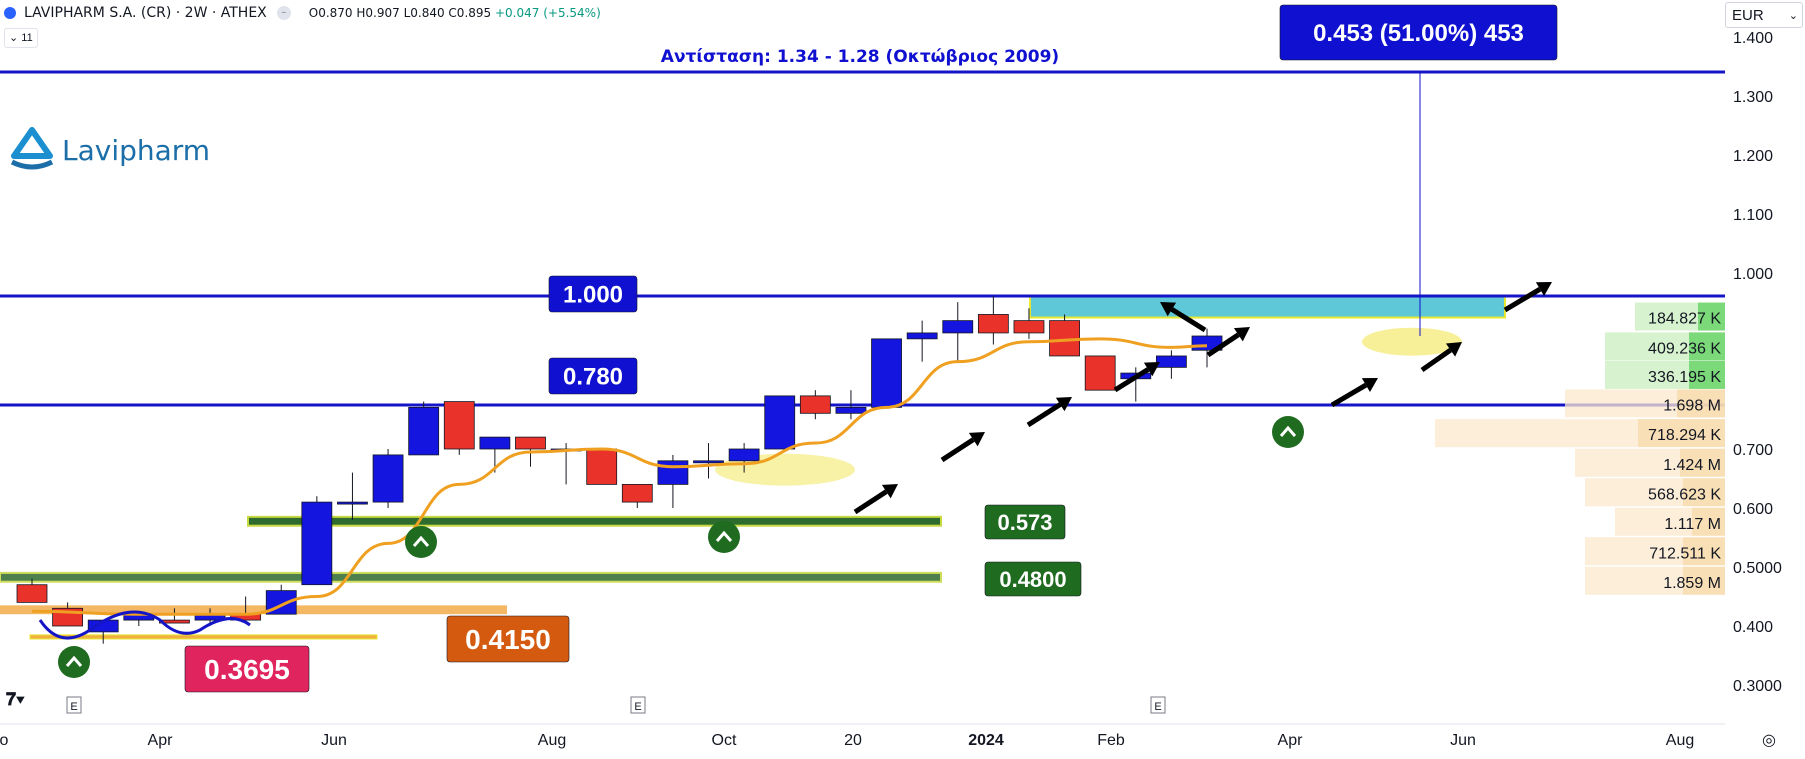 This screenshot has width=1805, height=759. Describe the element at coordinates (508, 639) in the screenshot. I see `callout-0415: 0.4150` at that location.